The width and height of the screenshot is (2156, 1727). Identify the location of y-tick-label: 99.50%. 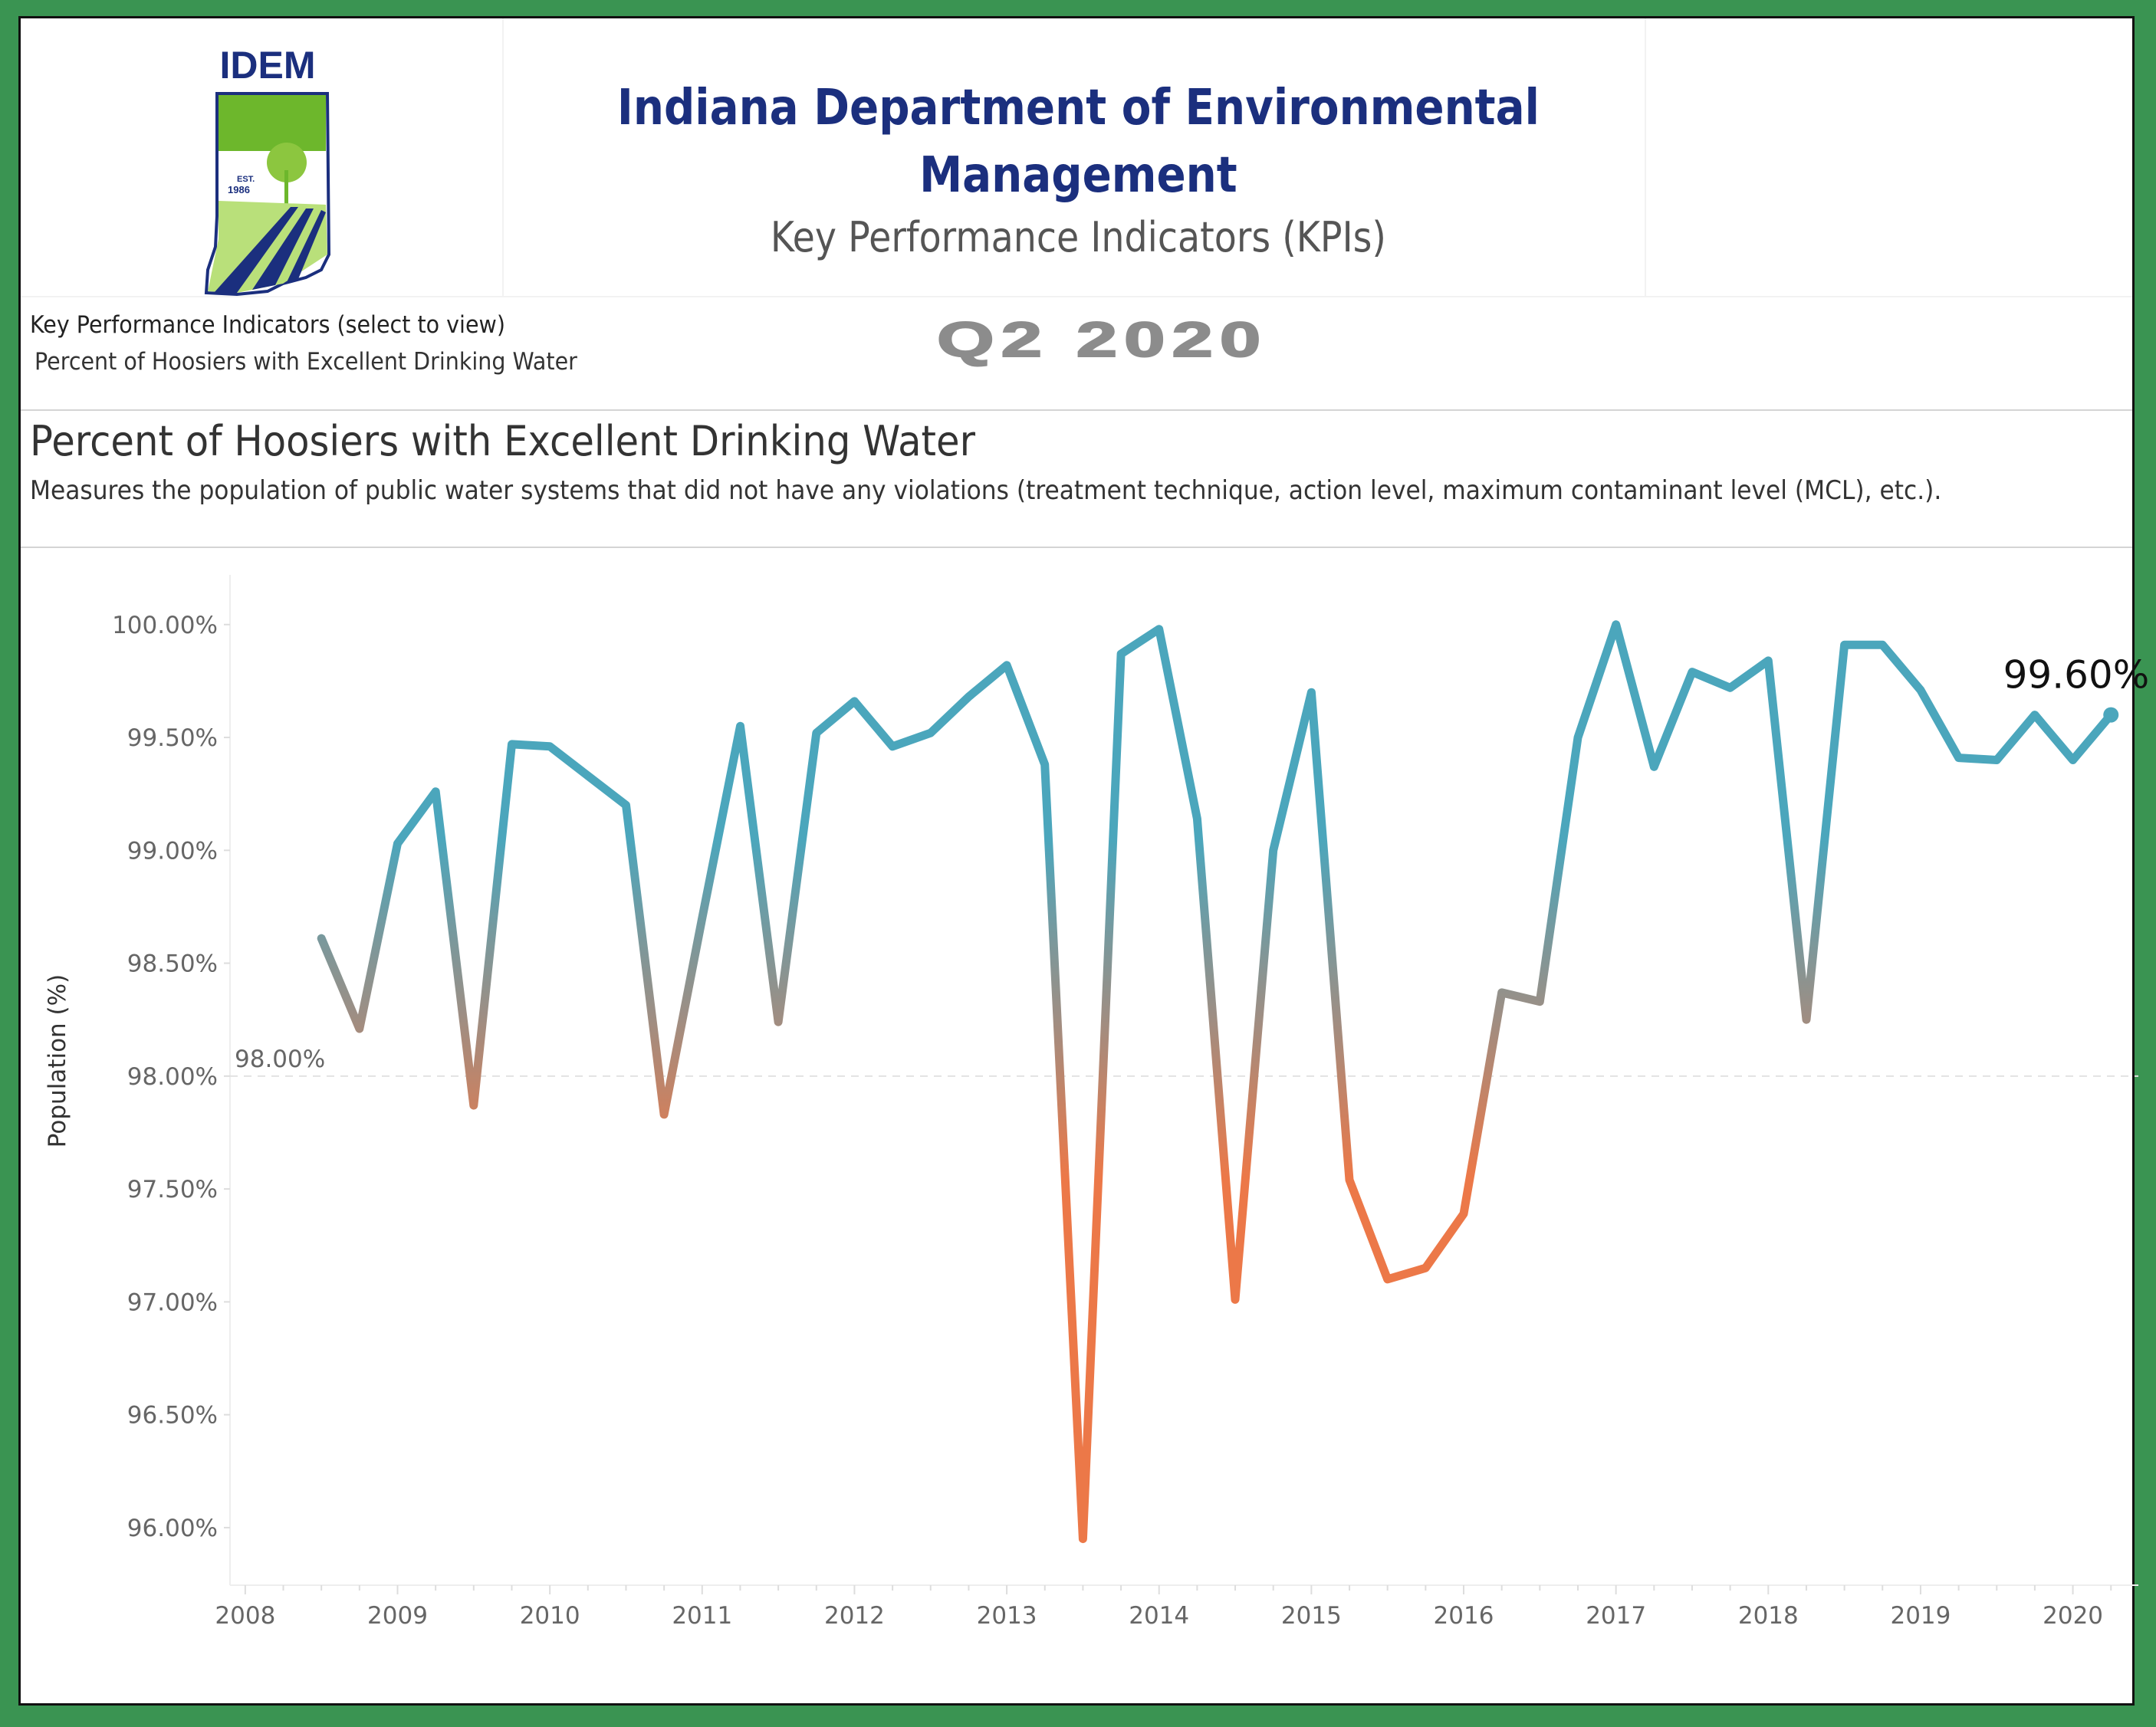
(172, 738).